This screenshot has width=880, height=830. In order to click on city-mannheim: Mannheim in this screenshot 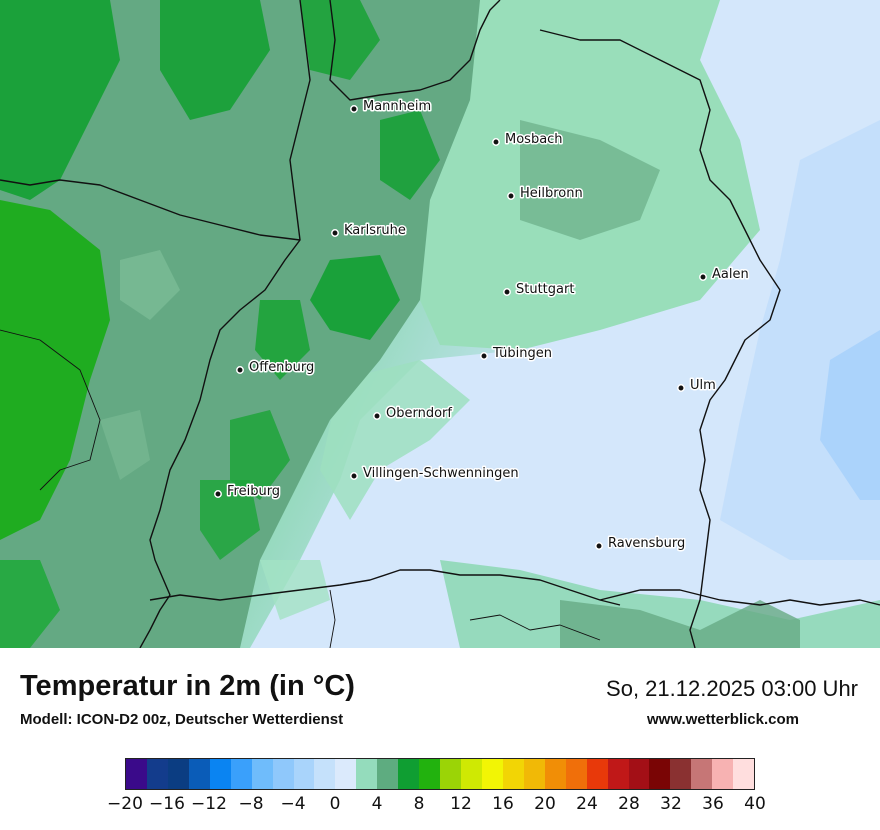, I will do `click(391, 107)`.